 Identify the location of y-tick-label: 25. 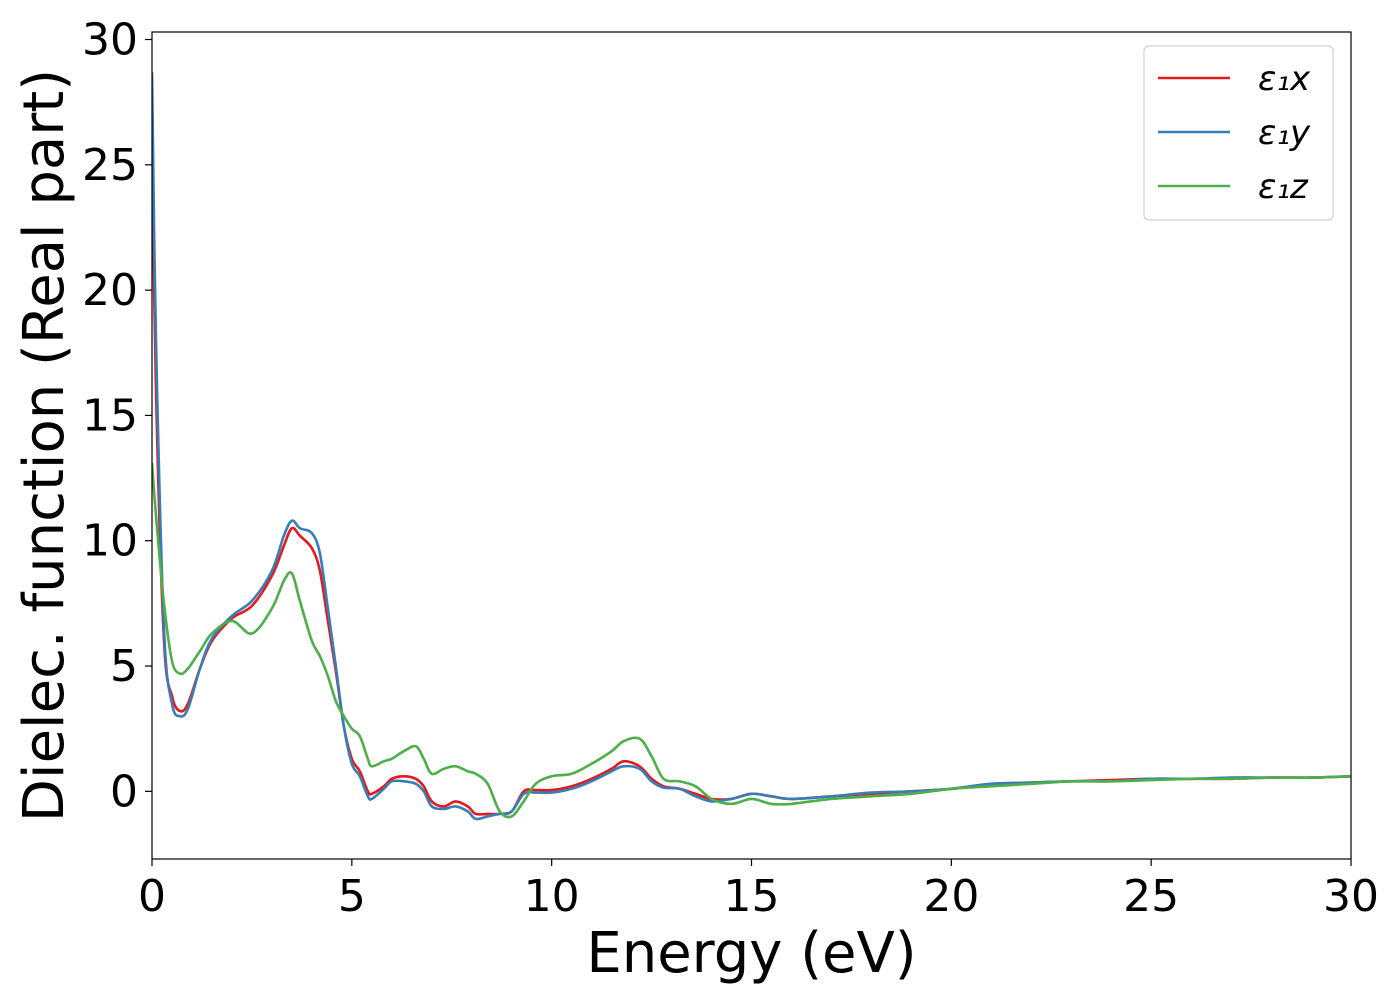
(110, 165).